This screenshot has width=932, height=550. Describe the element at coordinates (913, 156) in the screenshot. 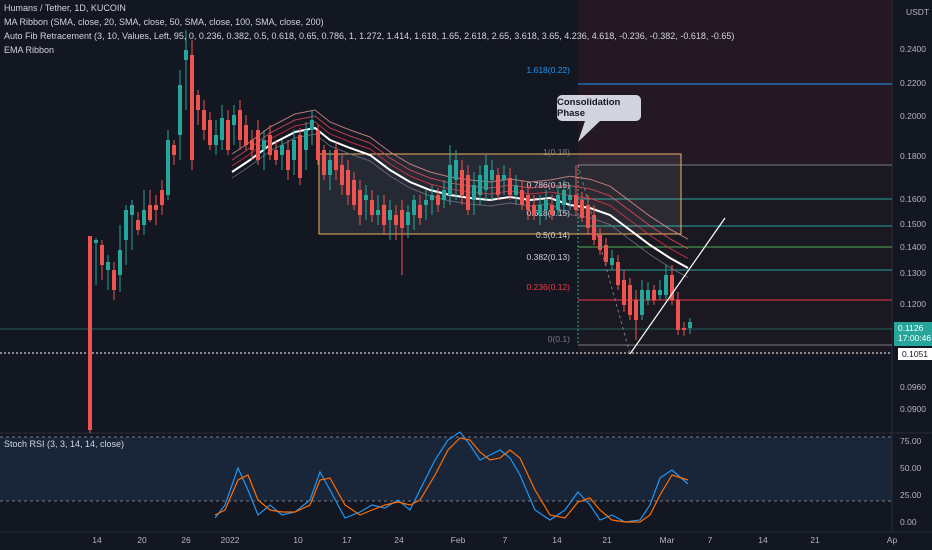

I see `price-tick: 0.1800` at that location.